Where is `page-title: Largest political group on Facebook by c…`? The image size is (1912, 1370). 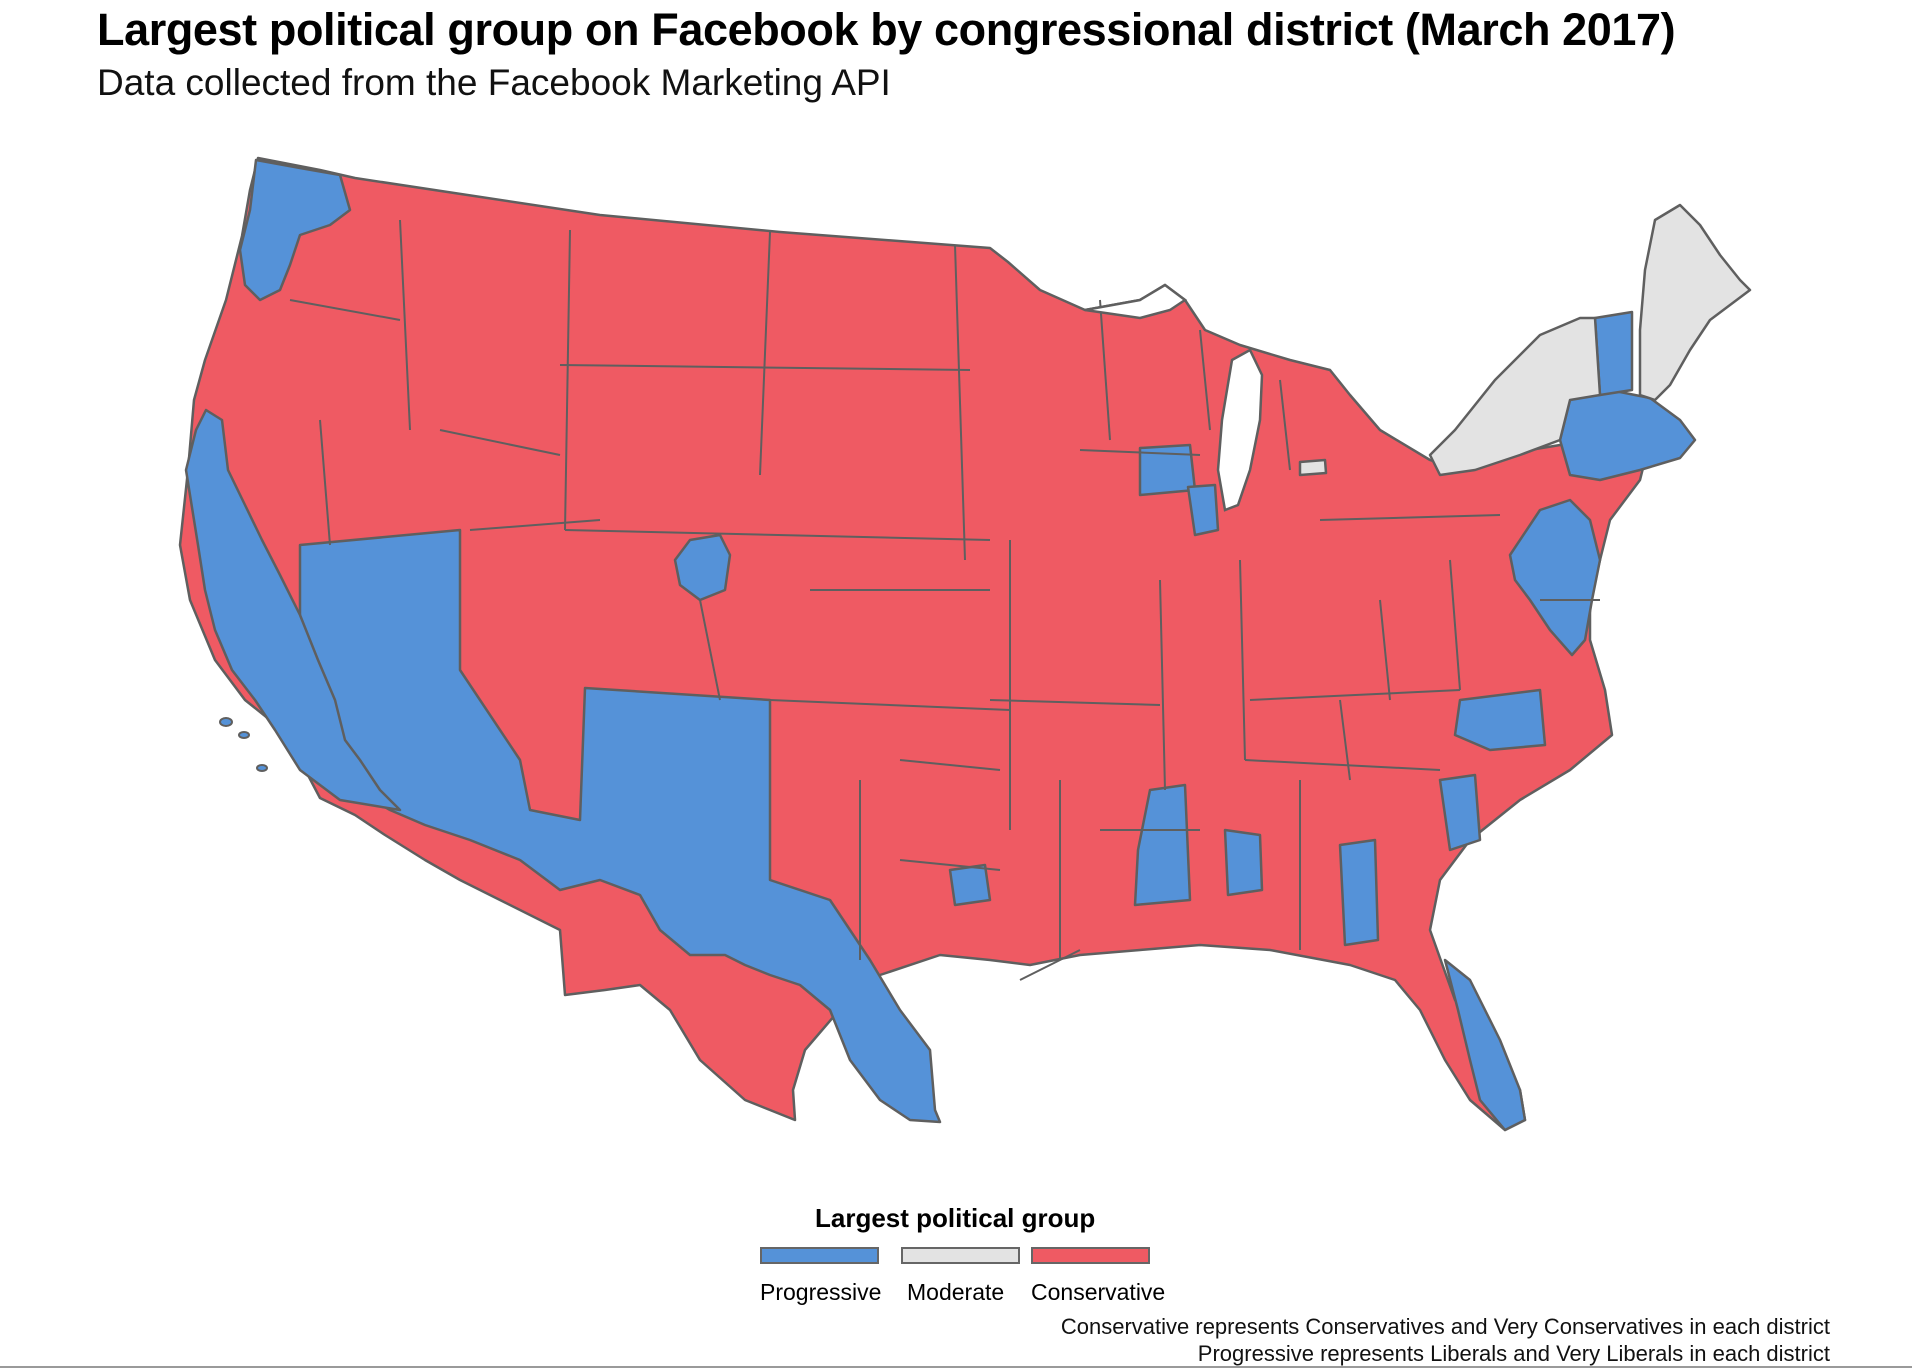 page-title: Largest political group on Facebook by c… is located at coordinates (886, 29).